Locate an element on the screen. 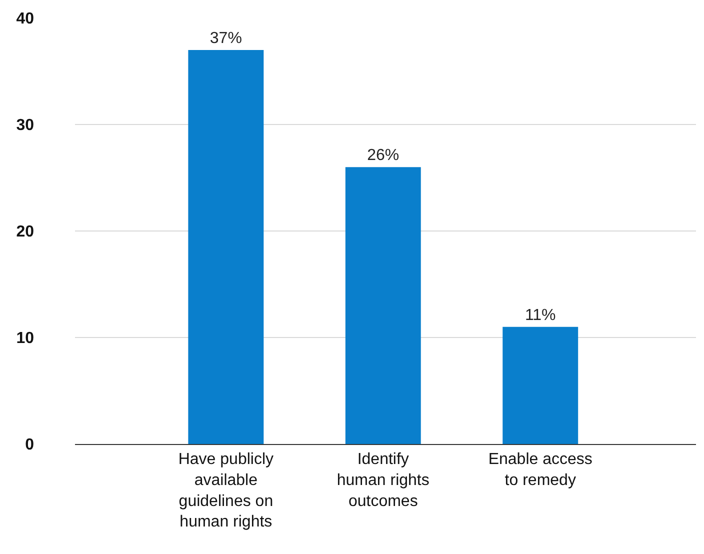 Image resolution: width=704 pixels, height=554 pixels. y-tick-label: 30 is located at coordinates (25, 125).